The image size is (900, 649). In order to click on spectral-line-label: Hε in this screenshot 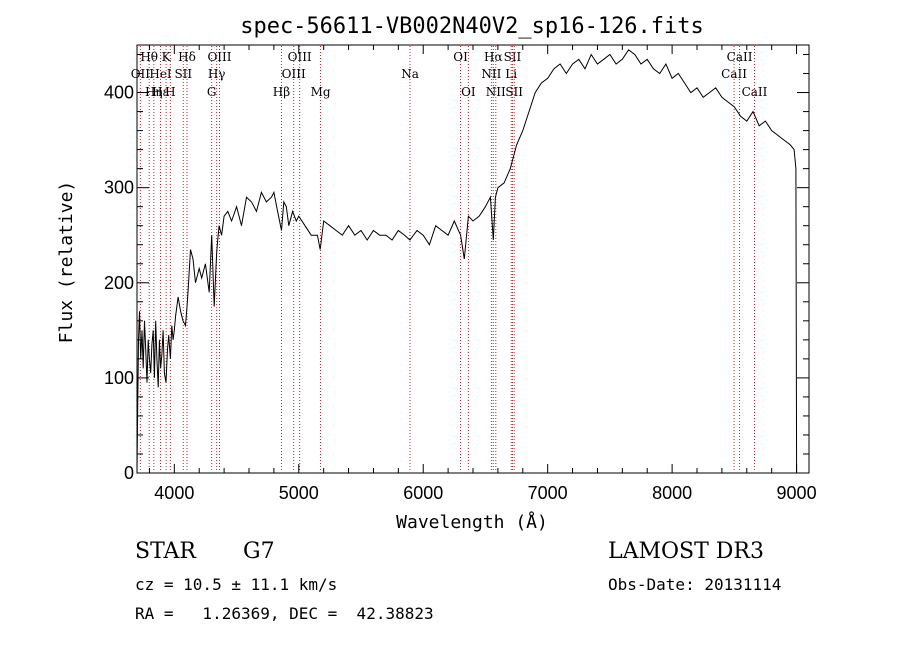, I will do `click(160, 92)`.